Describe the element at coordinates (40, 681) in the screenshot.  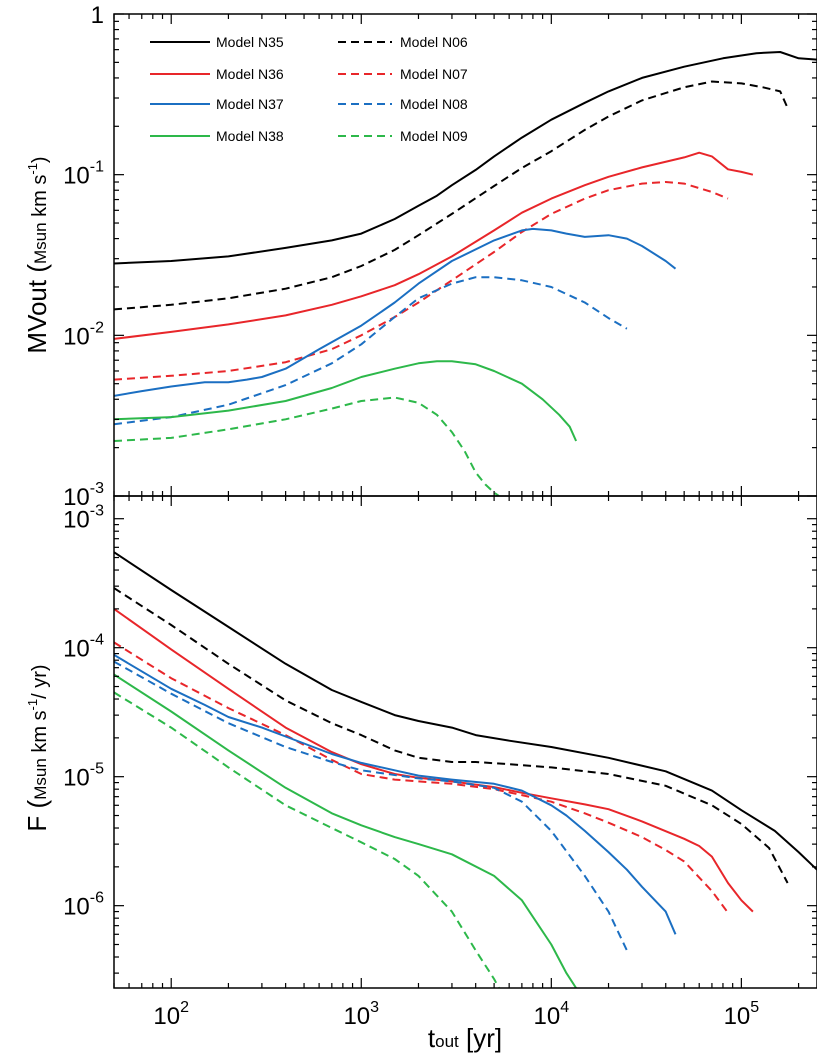
I see `bottom-ylabel-close: / yr)` at that location.